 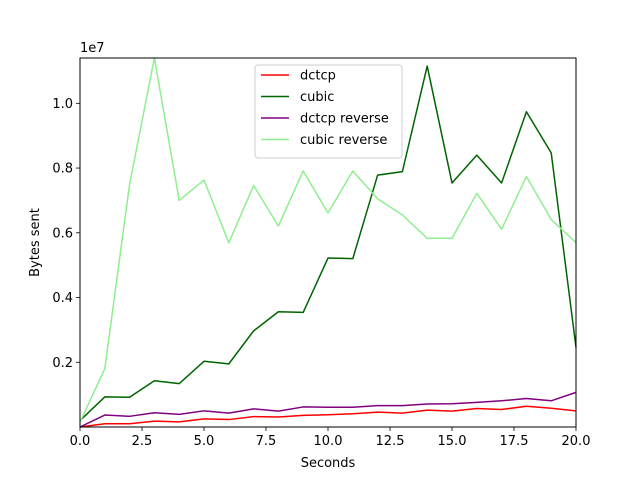 I want to click on y-tick-label: 0.6, so click(x=62, y=233).